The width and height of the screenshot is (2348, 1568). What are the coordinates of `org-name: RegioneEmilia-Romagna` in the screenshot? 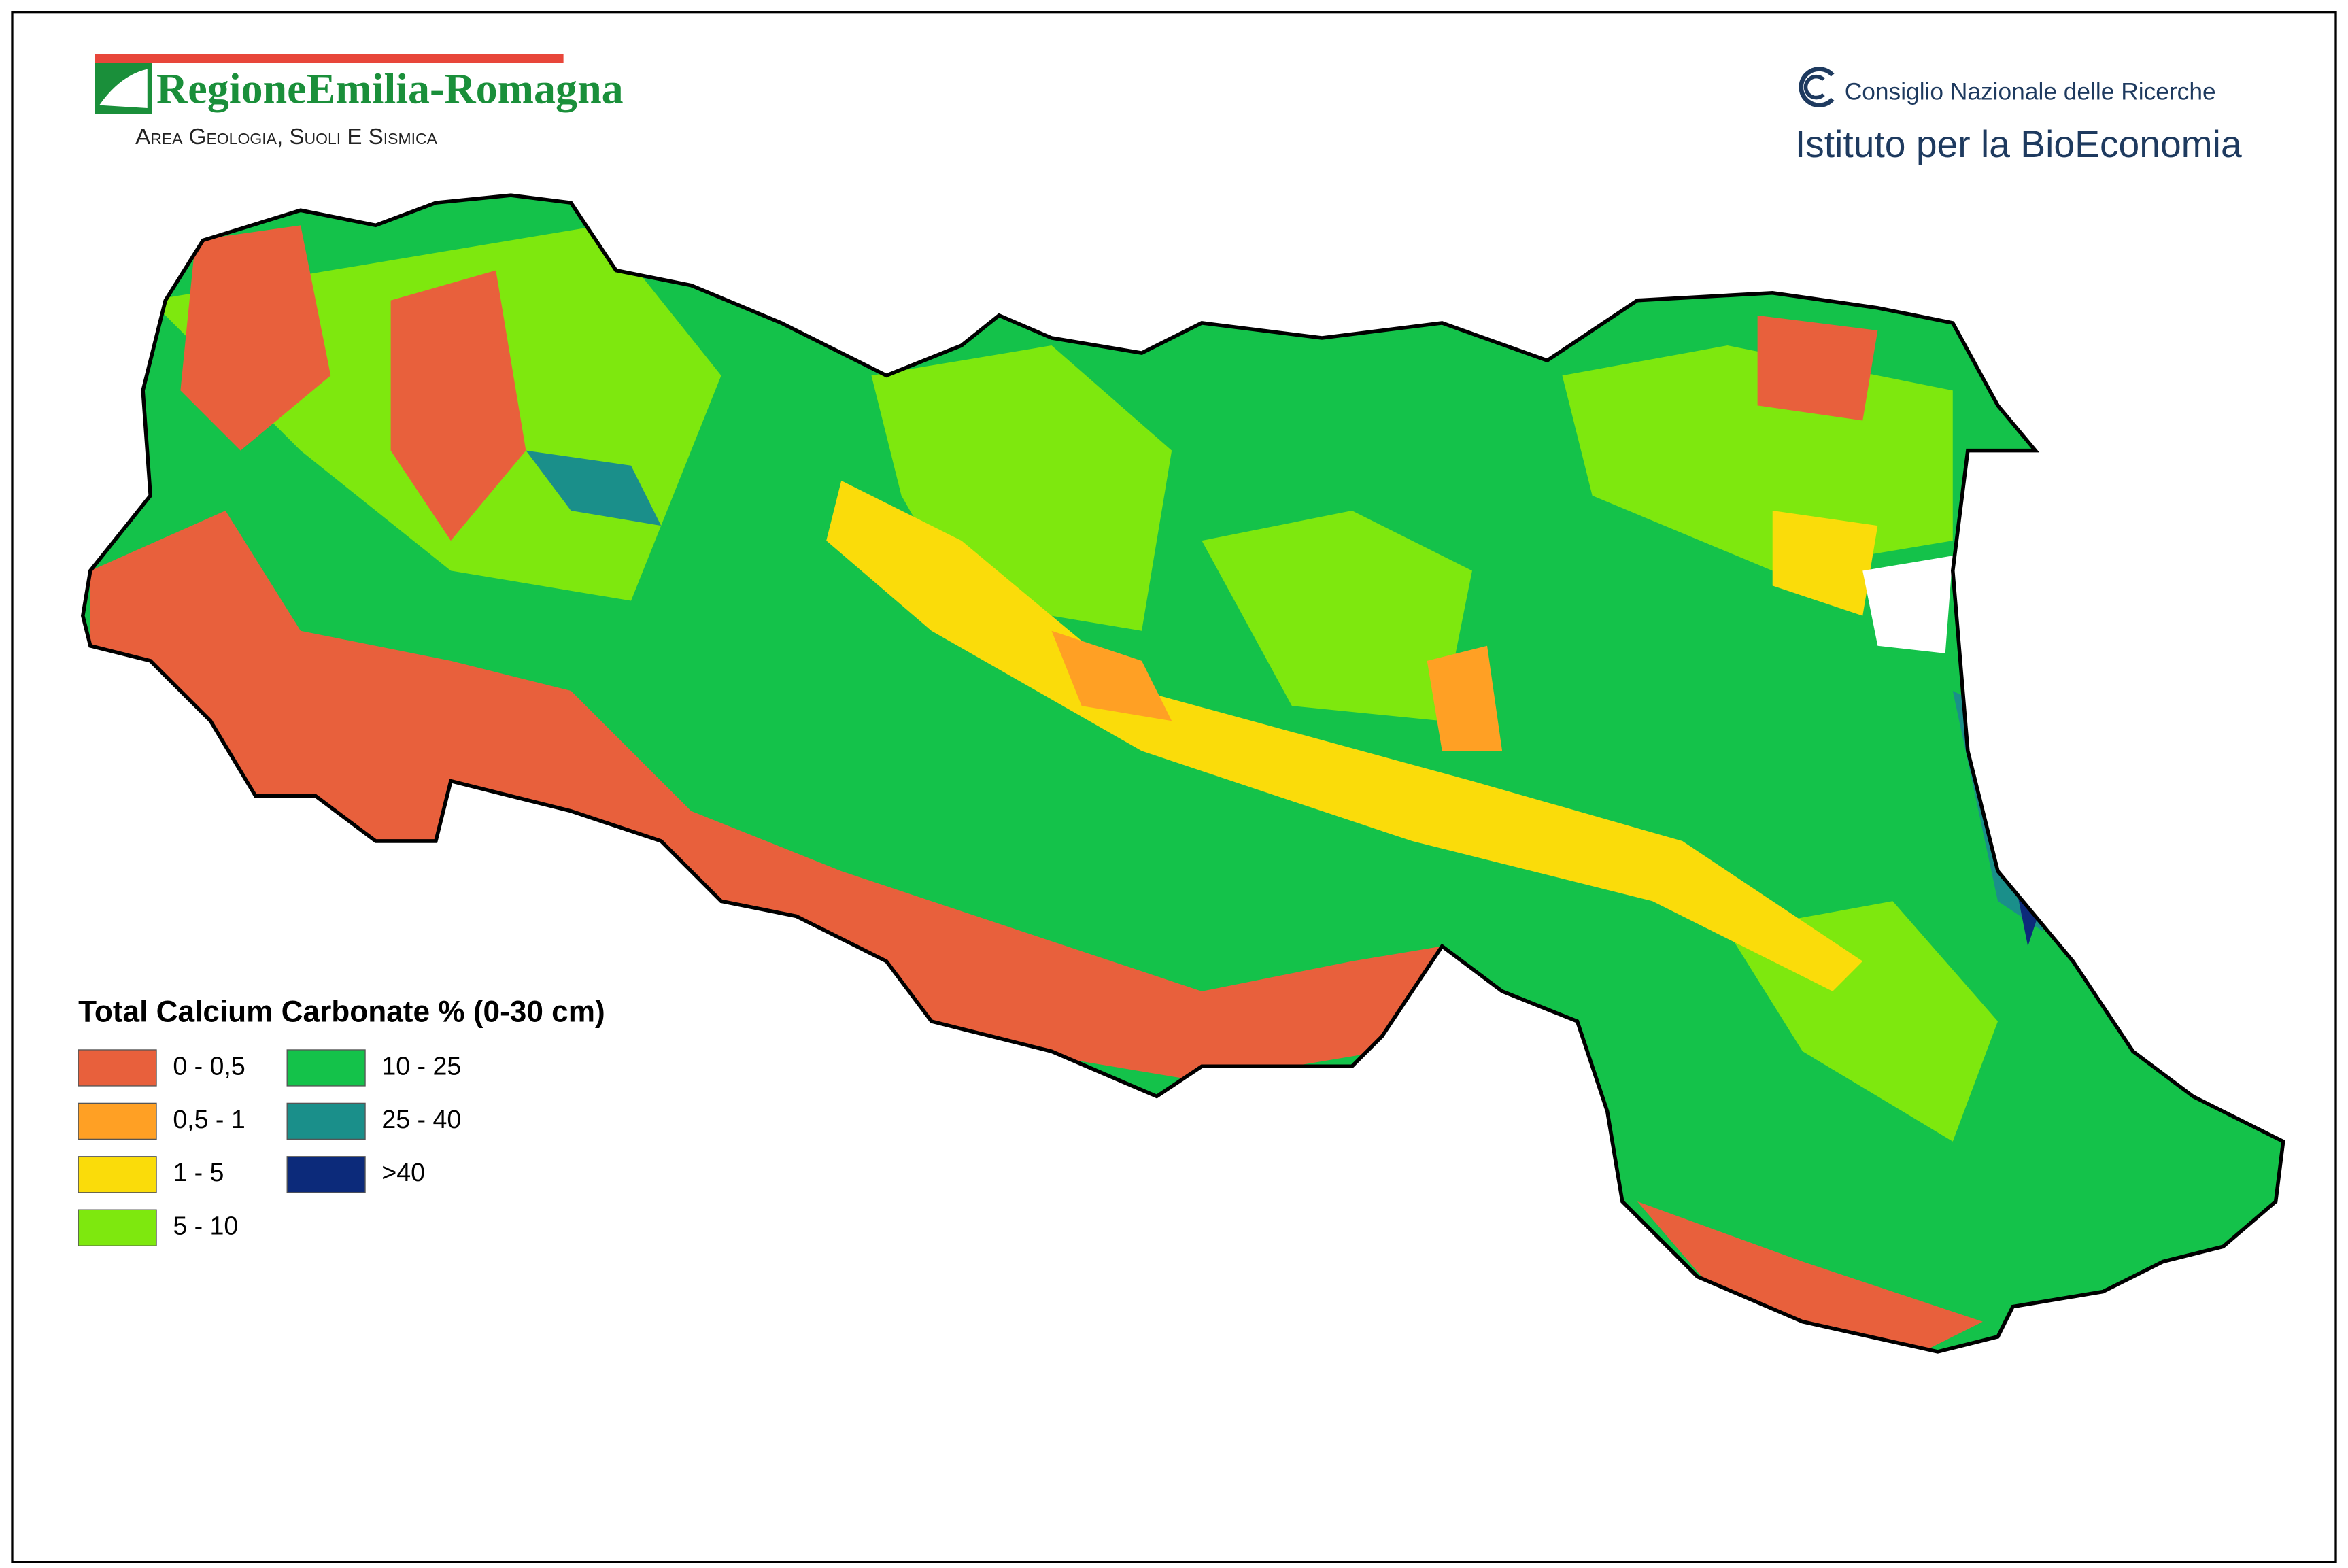 It's located at (390, 89).